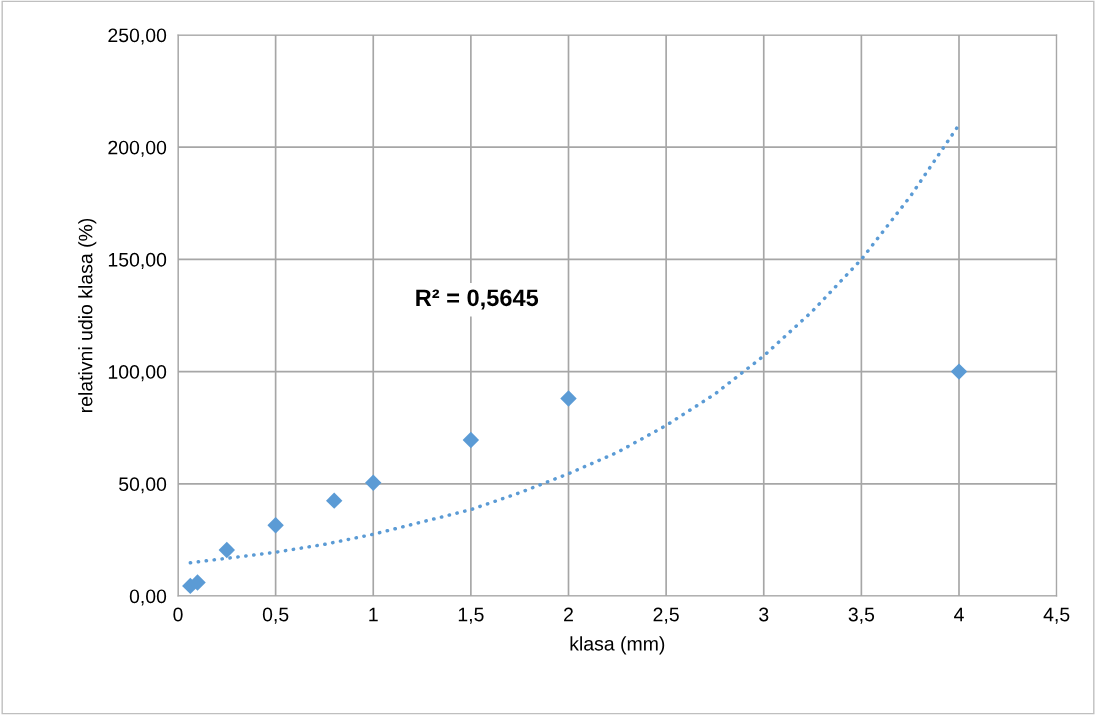 This screenshot has height=715, width=1096. What do you see at coordinates (568, 614) in the screenshot?
I see `x-tick-label: 2` at bounding box center [568, 614].